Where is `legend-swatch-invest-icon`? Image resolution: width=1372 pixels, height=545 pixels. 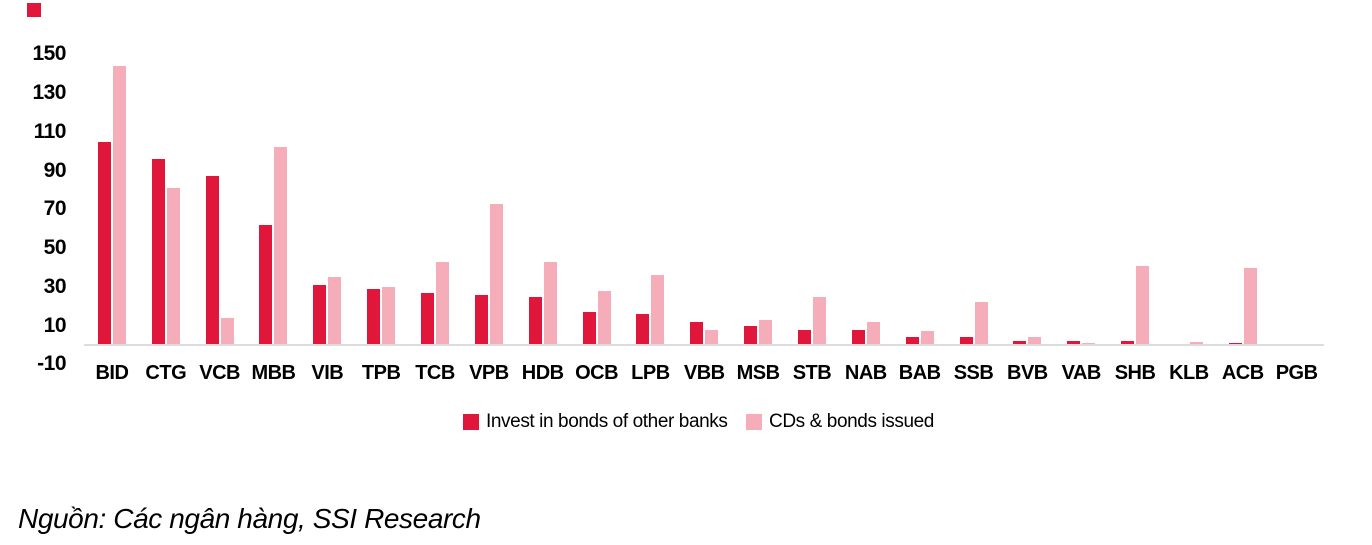
legend-swatch-invest-icon is located at coordinates (471, 422).